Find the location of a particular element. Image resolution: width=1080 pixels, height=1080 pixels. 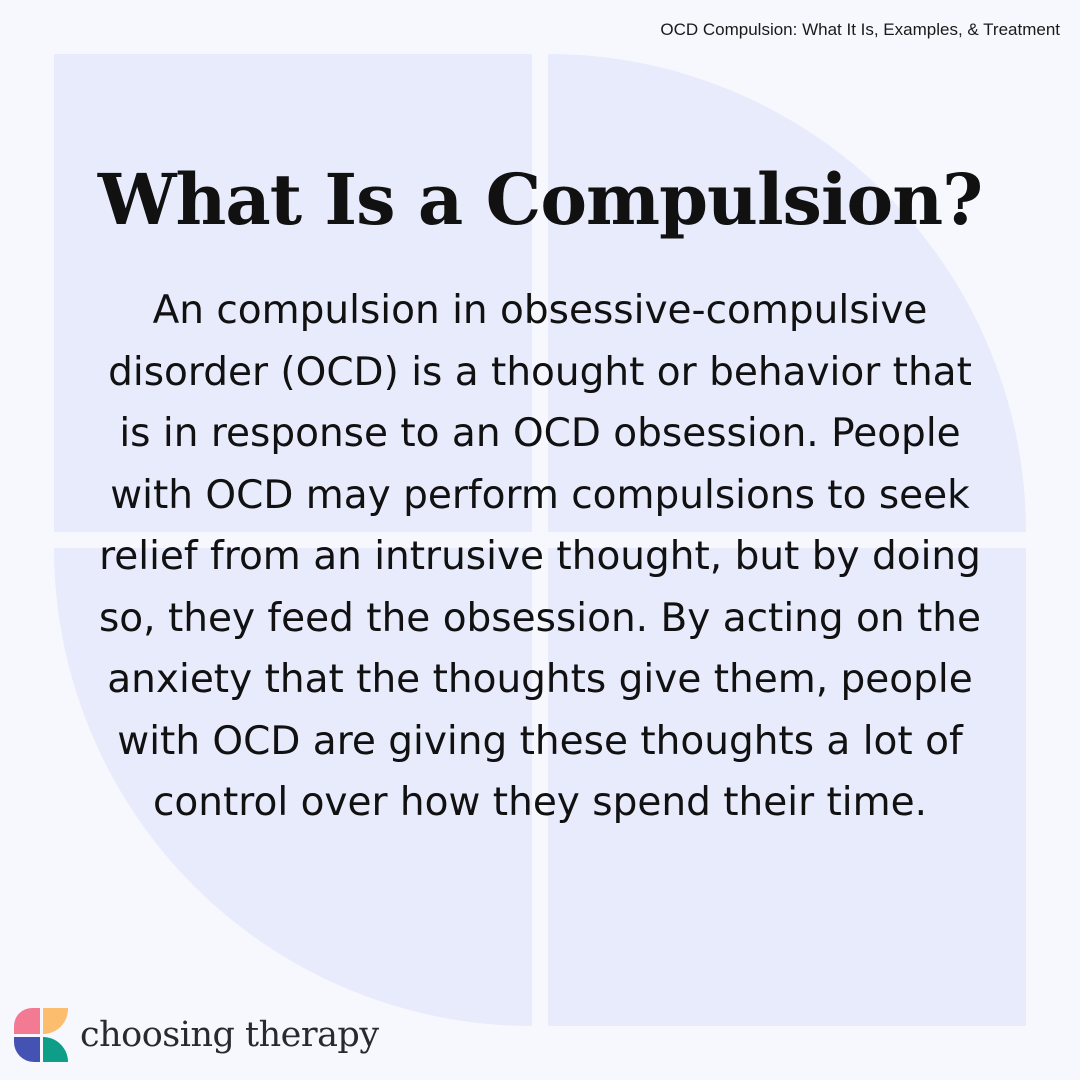

page-title: What Is a Compulsion? is located at coordinates (540, 199).